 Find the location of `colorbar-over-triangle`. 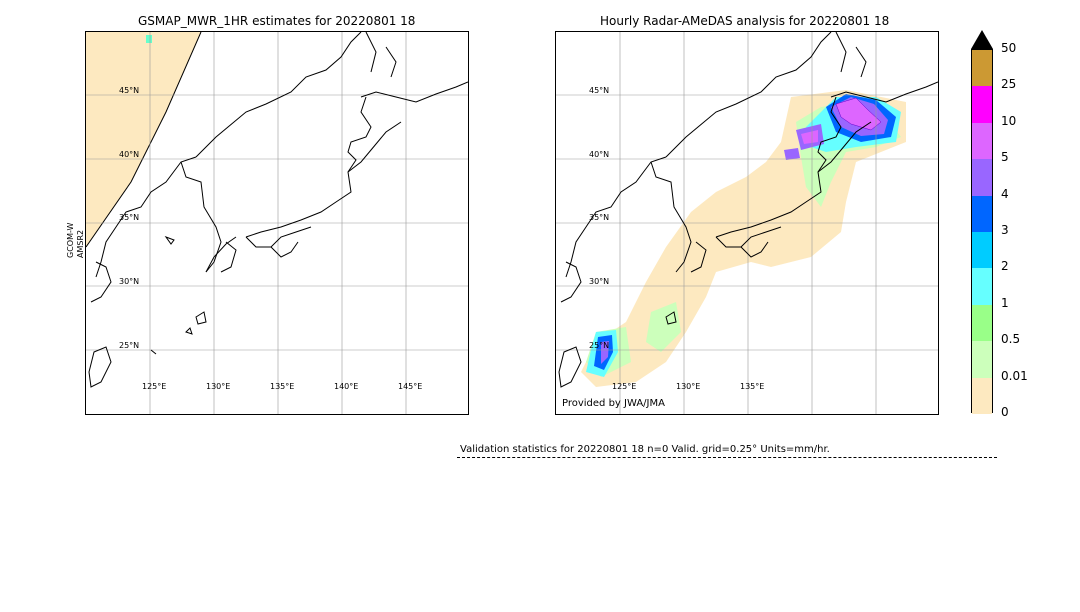

colorbar-over-triangle is located at coordinates (982, 39).